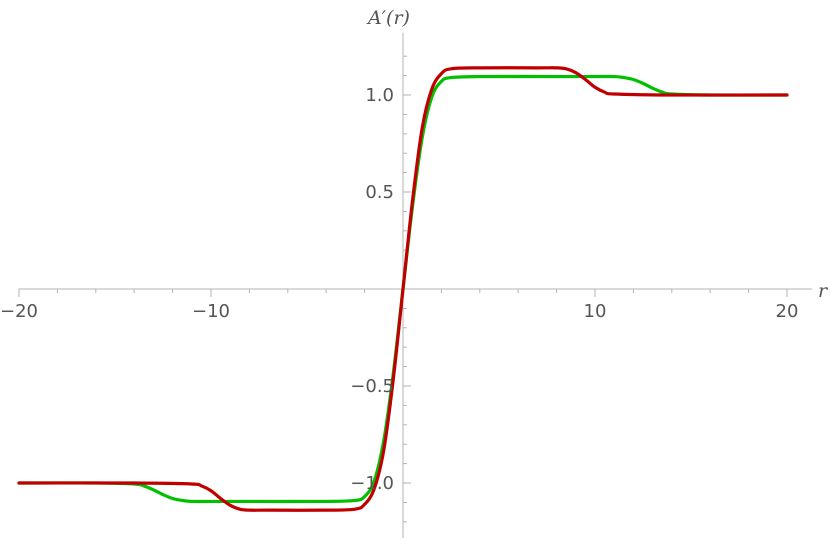 The height and width of the screenshot is (538, 830). Describe the element at coordinates (379, 95) in the screenshot. I see `y-tick-label: 1.0` at that location.